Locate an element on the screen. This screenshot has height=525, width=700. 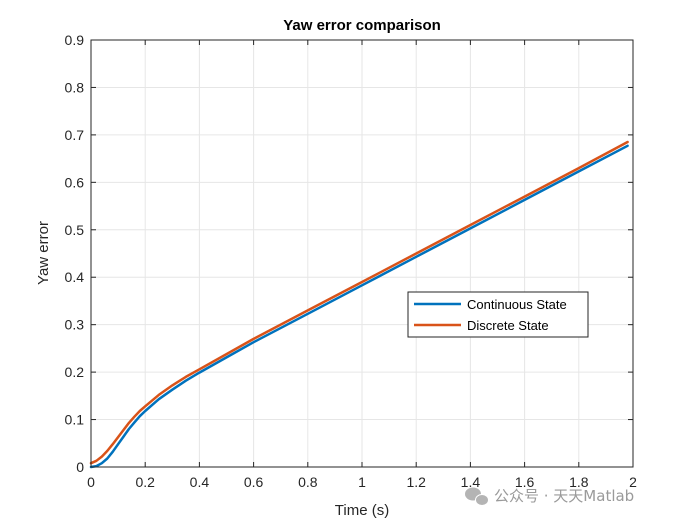
x-tick-label: 0.8 is located at coordinates (308, 482).